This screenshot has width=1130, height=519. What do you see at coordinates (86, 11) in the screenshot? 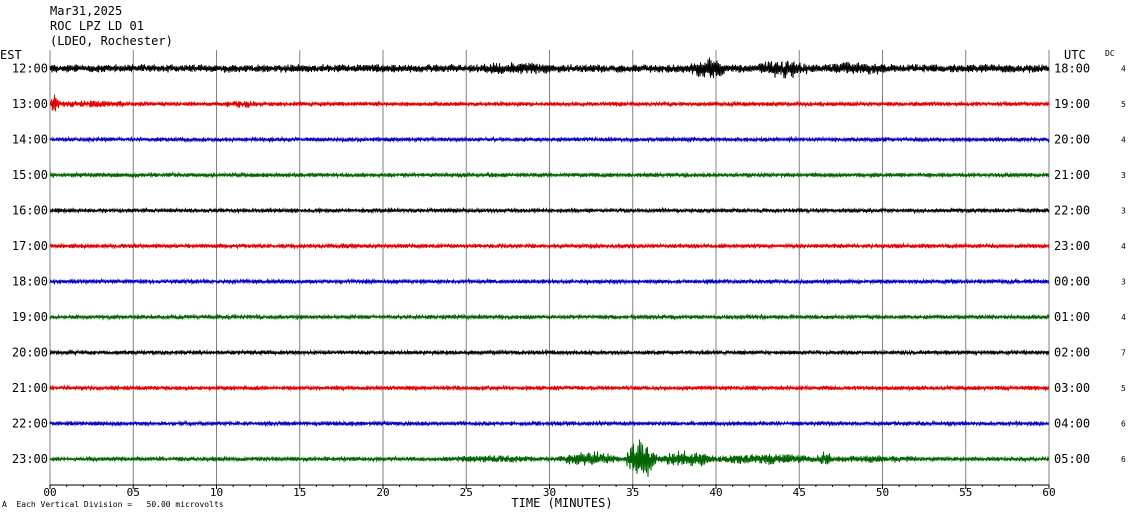
I see `header-date: Mar31,2025` at bounding box center [86, 11].